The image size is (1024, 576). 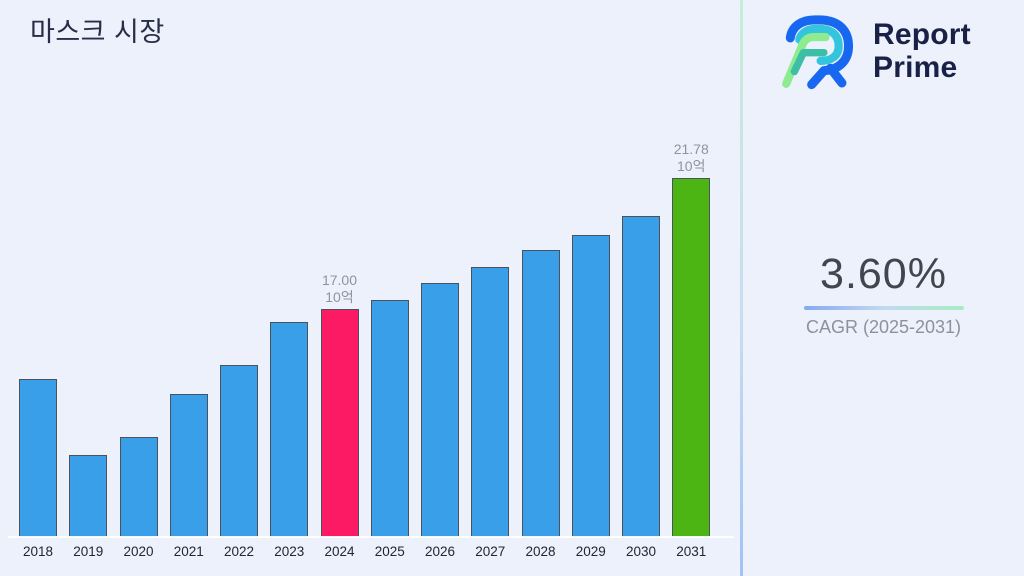 What do you see at coordinates (883, 308) in the screenshot?
I see `cagr-underline` at bounding box center [883, 308].